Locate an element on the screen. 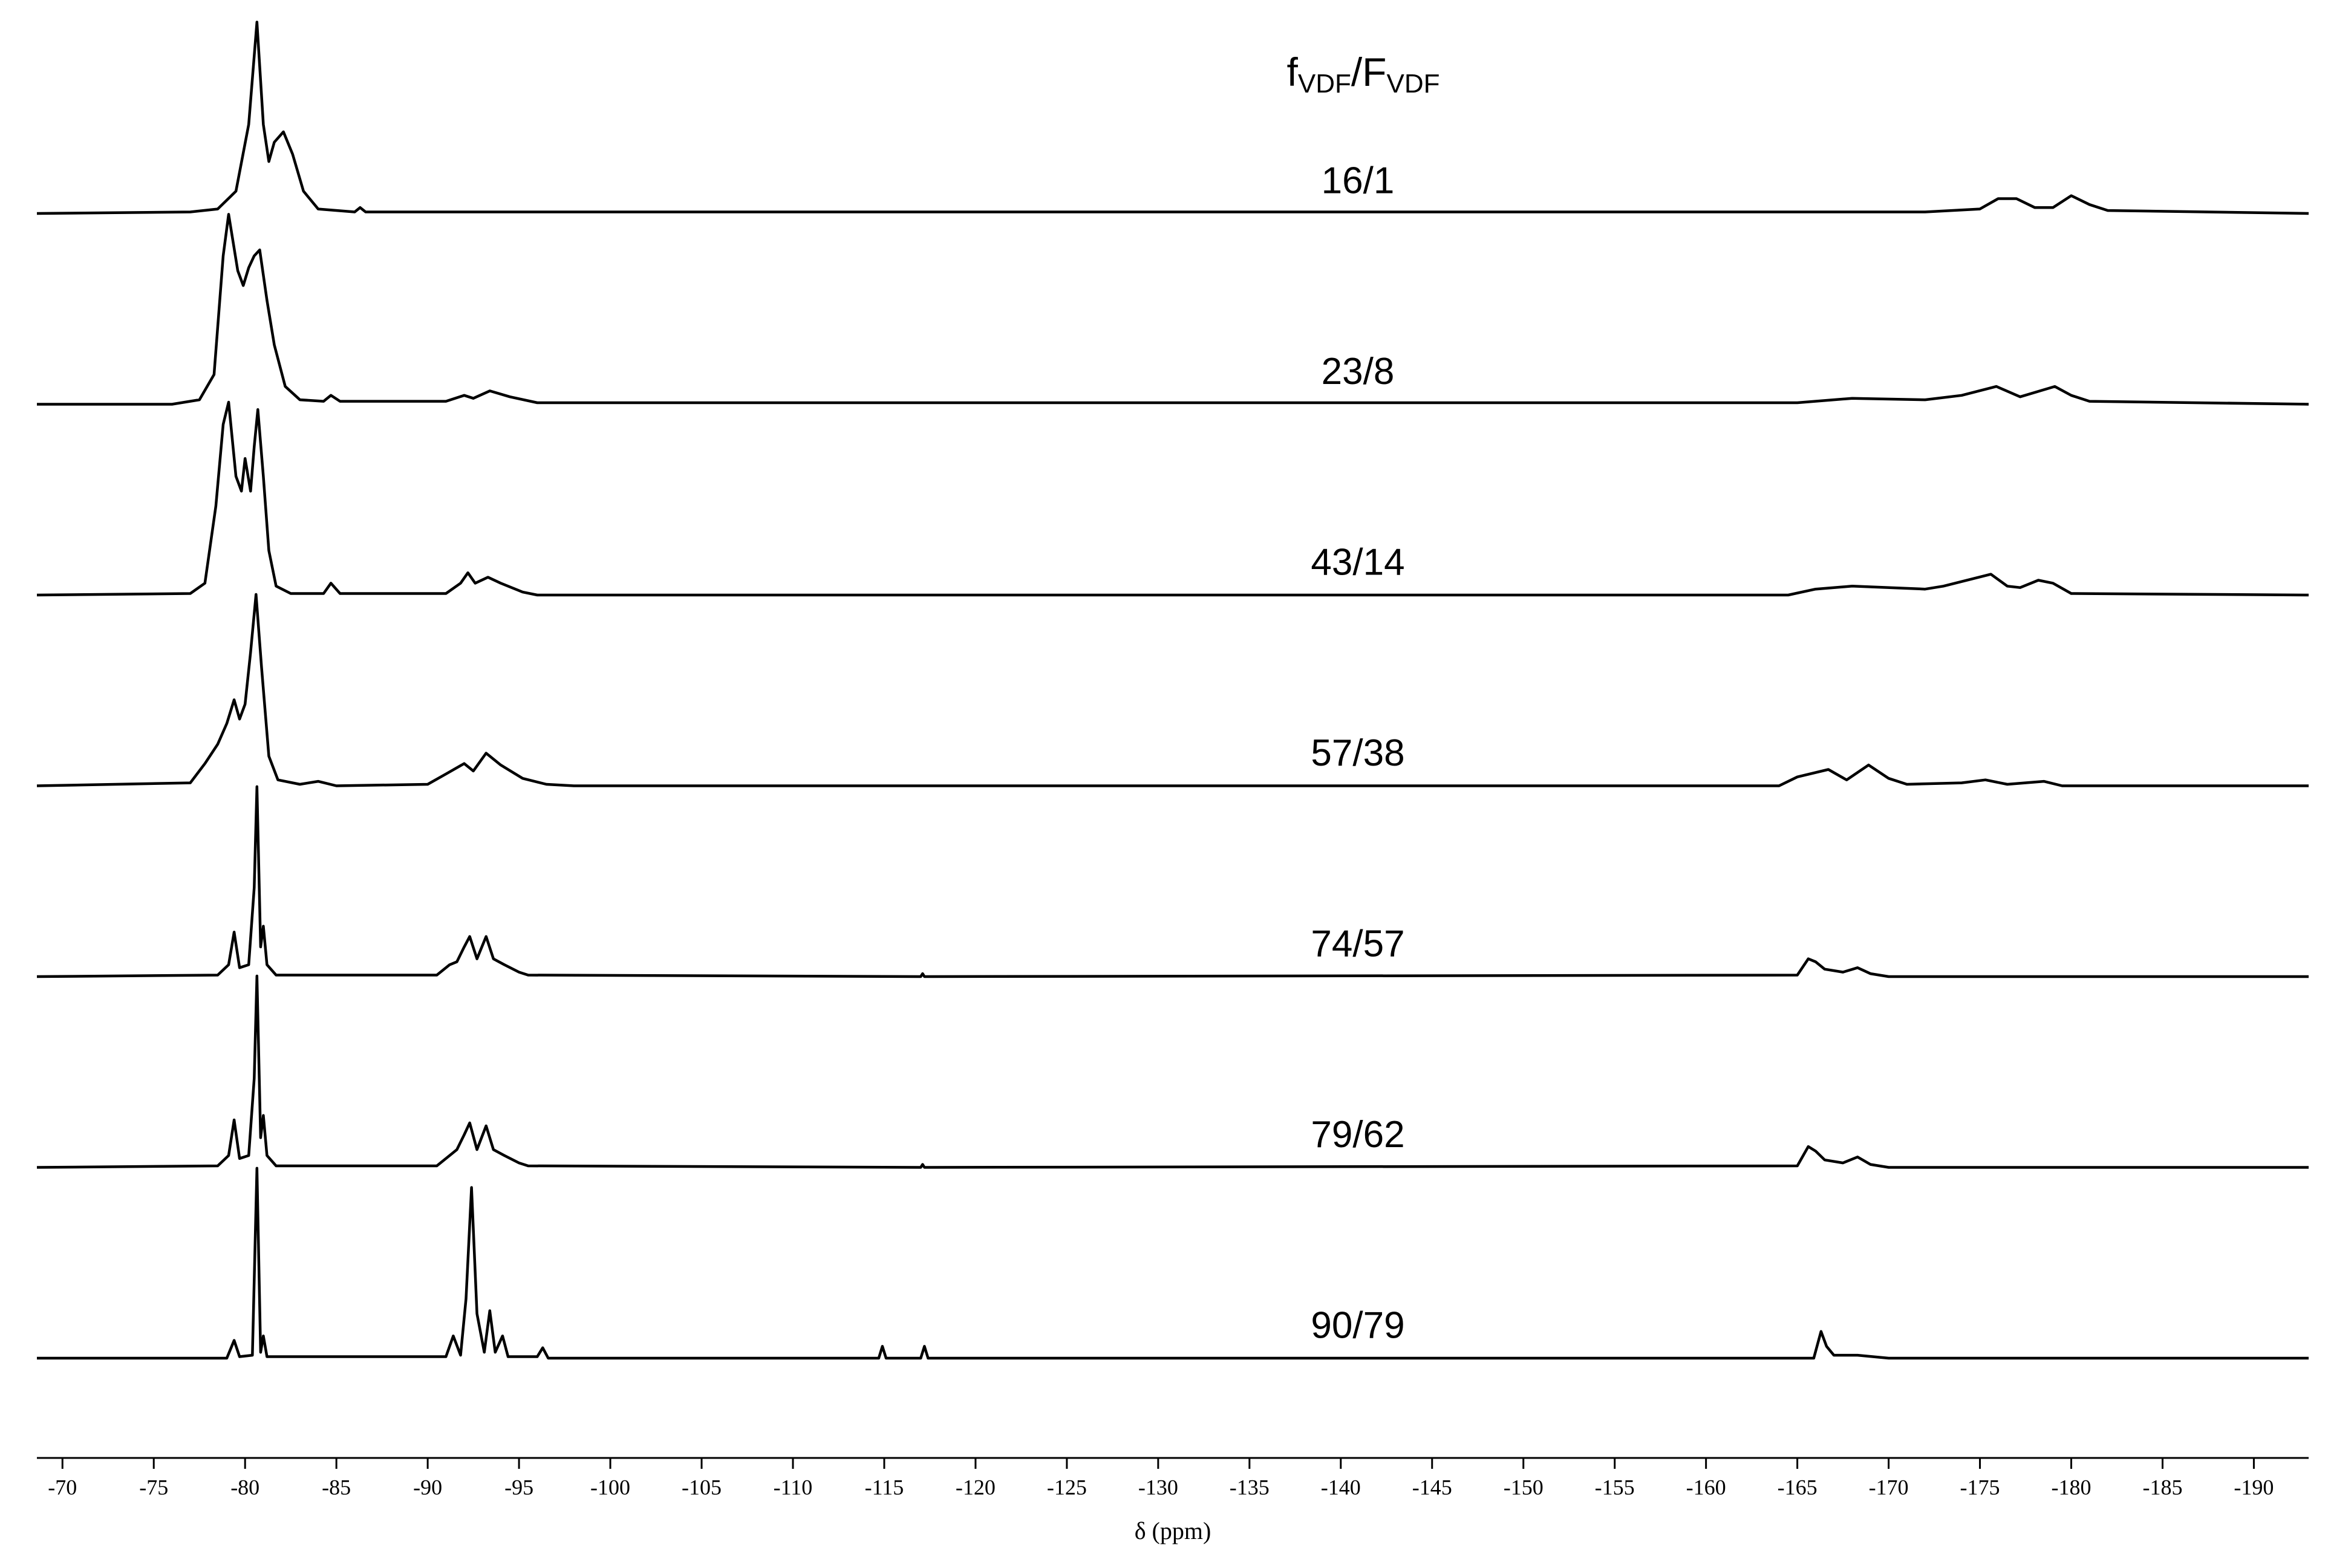 This screenshot has height=1568, width=2328. x-tick-label: -150 is located at coordinates (1524, 1487).